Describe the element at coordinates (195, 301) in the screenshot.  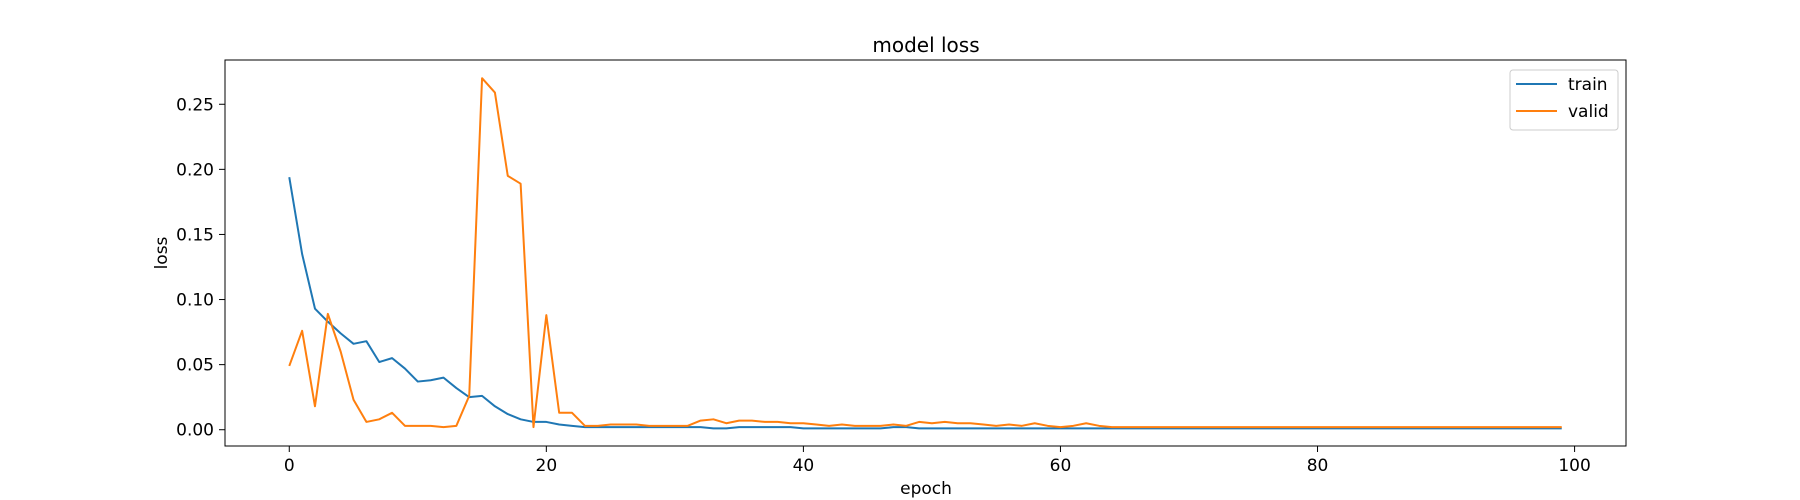
I see `y-tick-label: 0.10` at that location.